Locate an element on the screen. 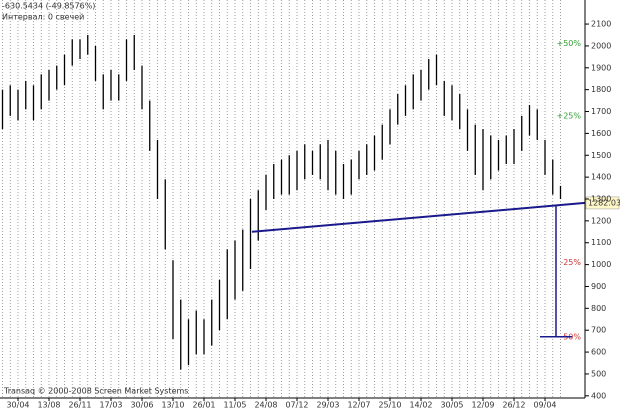 Image resolution: width=620 pixels, height=414 pixels. x-tick-label: 30/04 is located at coordinates (17, 405).